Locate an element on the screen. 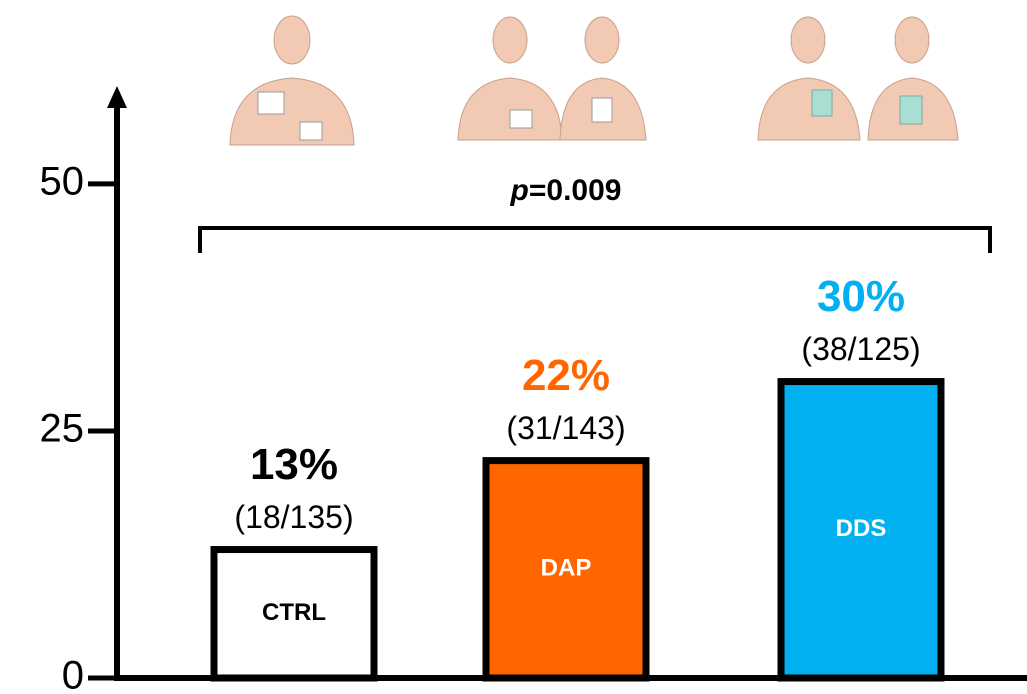 The image size is (1027, 694). y-tick-label: 0 is located at coordinates (73, 674).